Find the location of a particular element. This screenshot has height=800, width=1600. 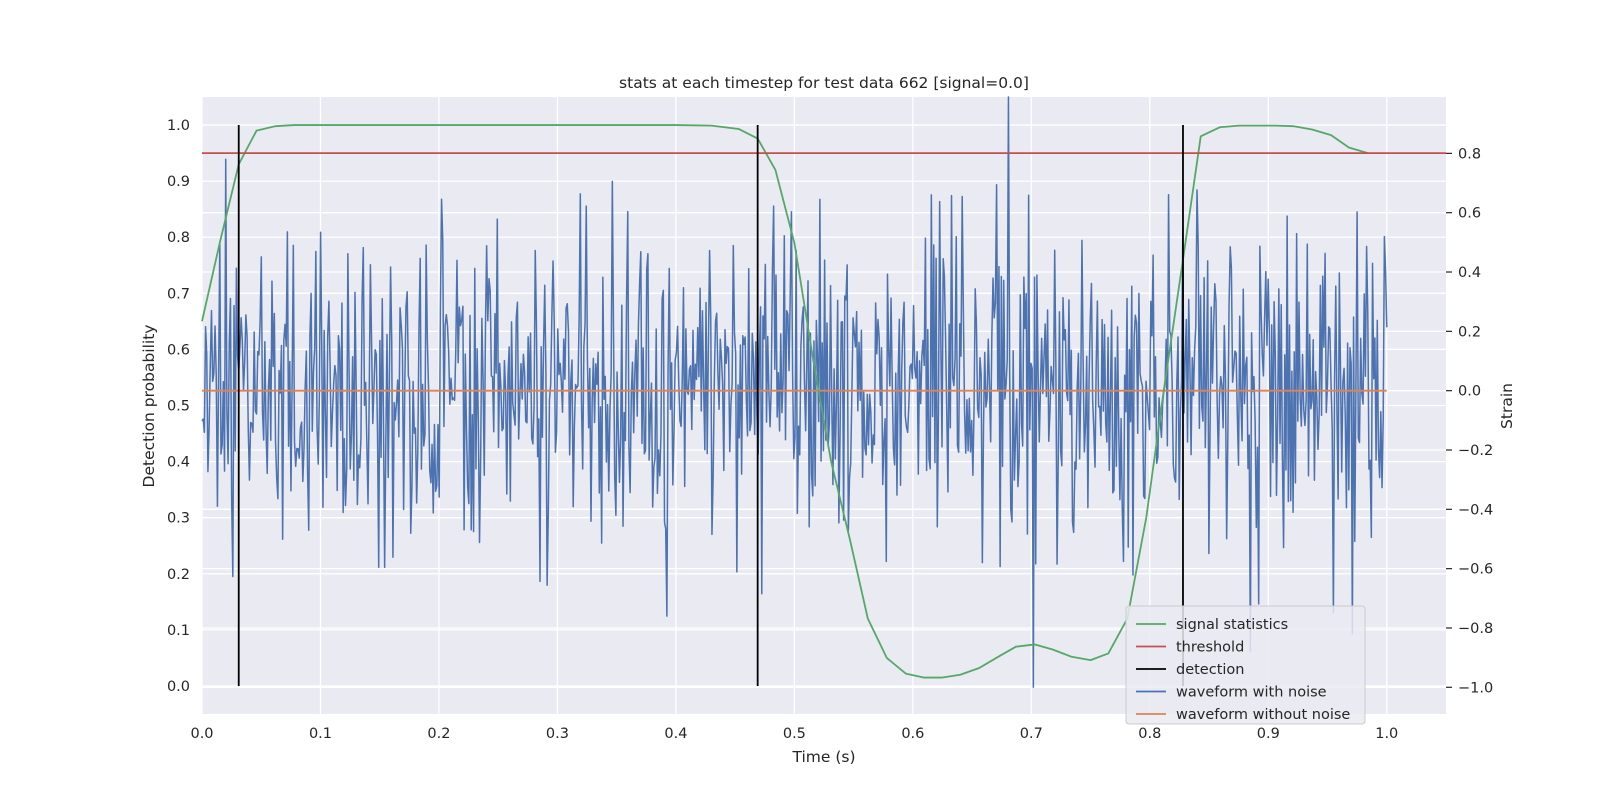

y-right-tick-label-0: −1.0 is located at coordinates (1475, 688).